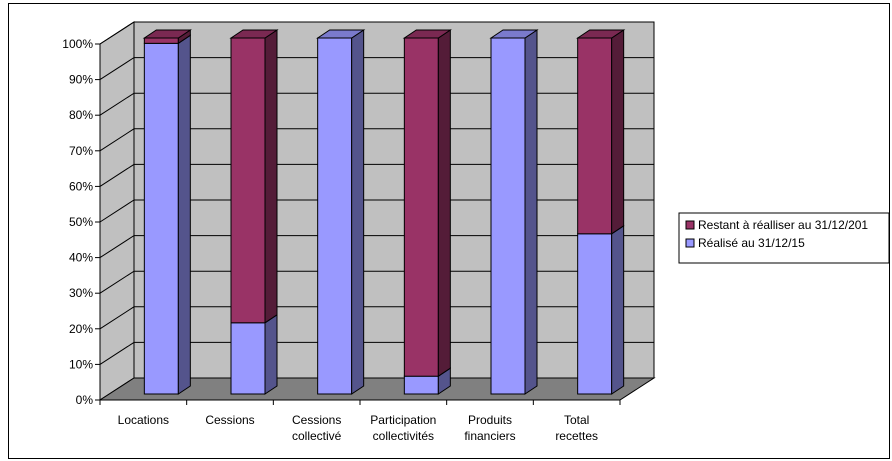  I want to click on y-tick-label: 60%, so click(81, 186).